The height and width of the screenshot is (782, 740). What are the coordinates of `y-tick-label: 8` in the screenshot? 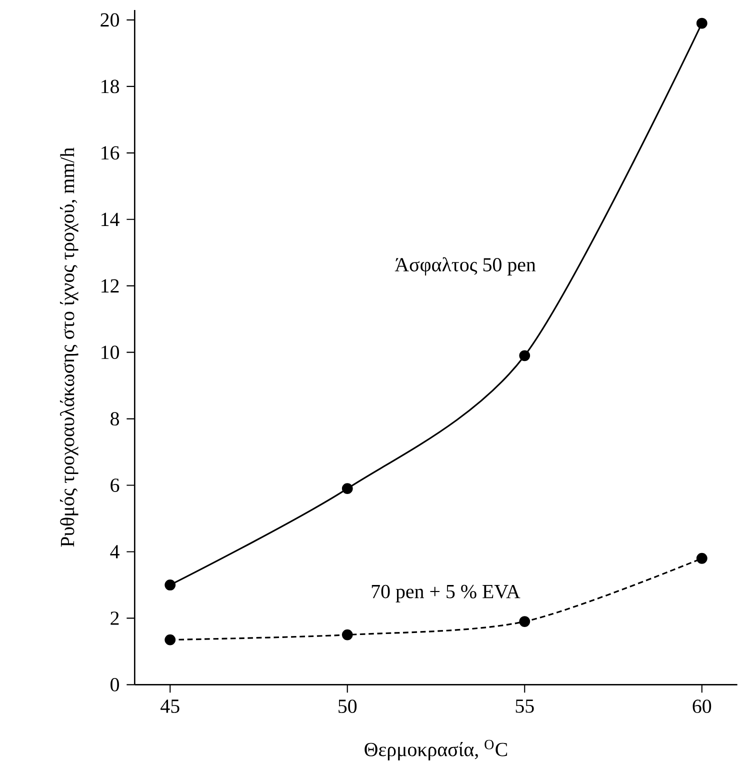 It's located at (115, 419).